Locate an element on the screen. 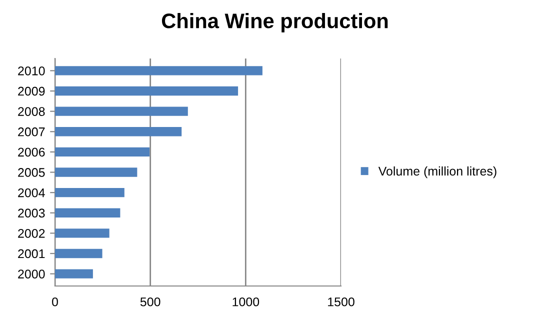 Image resolution: width=550 pixels, height=325 pixels. y-tick-label: 2008 is located at coordinates (31, 111).